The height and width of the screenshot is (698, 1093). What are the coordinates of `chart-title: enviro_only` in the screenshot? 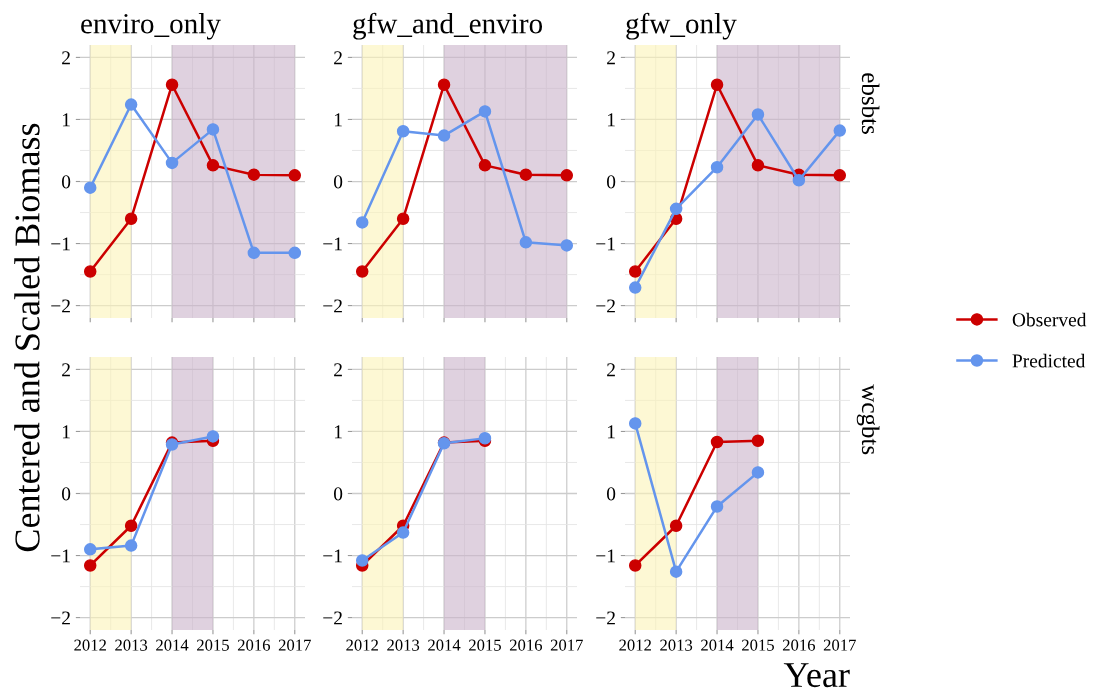 It's located at (151, 26).